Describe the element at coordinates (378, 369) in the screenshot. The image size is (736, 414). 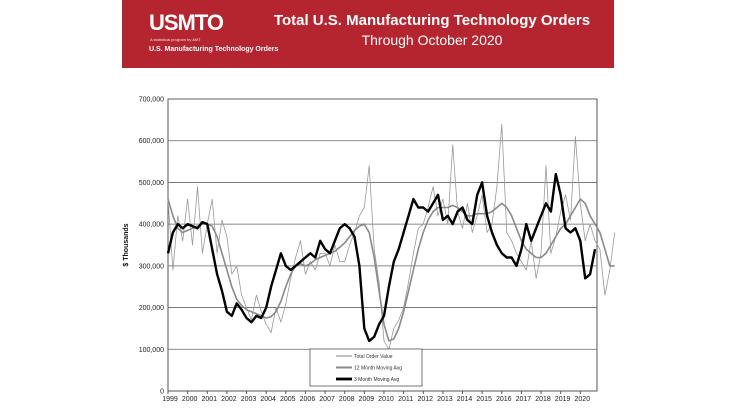
I see `legend-label: 12 Month Moving Avg` at that location.